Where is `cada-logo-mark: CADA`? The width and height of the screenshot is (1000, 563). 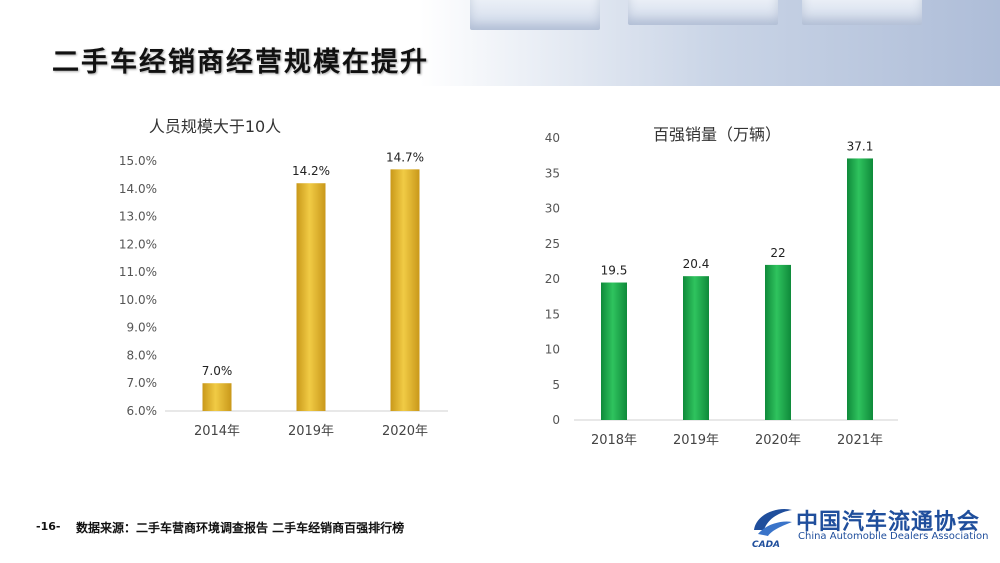
cada-logo-mark: CADA is located at coordinates (772, 529).